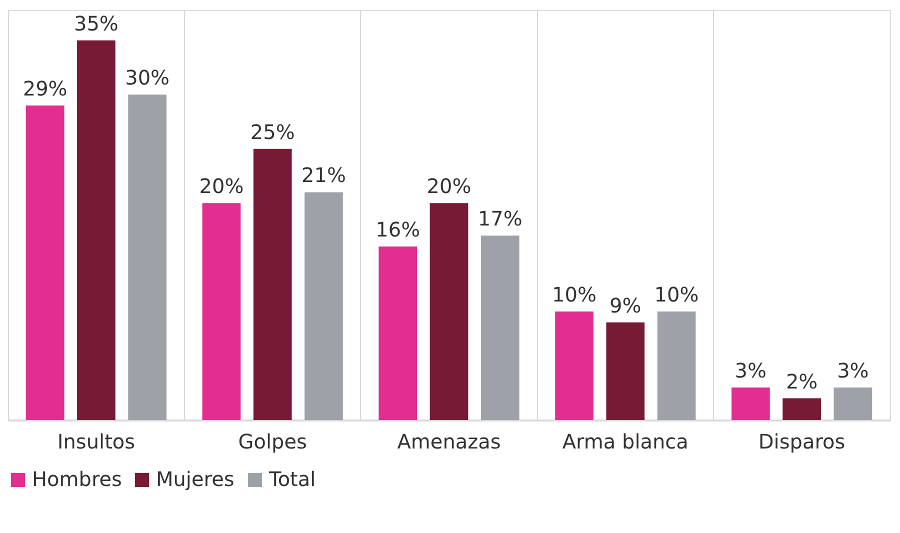 This screenshot has width=900, height=533. I want to click on data-label: 21%, so click(324, 175).